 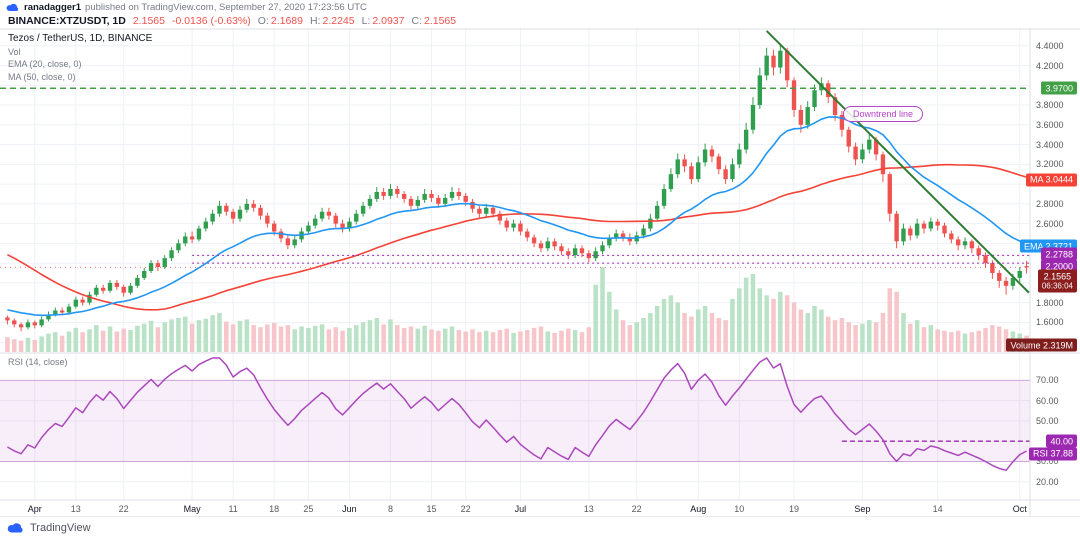 What do you see at coordinates (1050, 124) in the screenshot?
I see `price-axis-tick: 3.6000` at bounding box center [1050, 124].